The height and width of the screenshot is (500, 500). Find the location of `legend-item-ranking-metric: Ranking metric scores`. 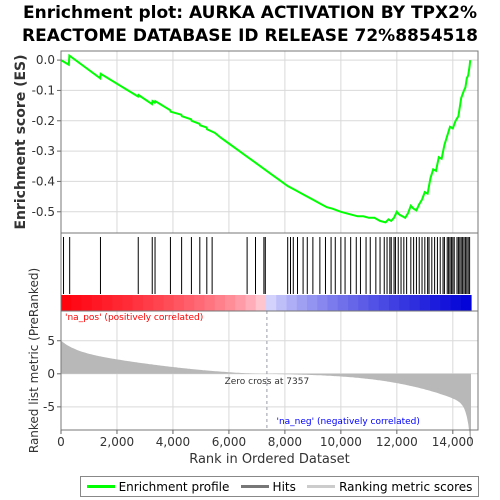

legend-item-ranking-metric: Ranking metric scores is located at coordinates (389, 487).